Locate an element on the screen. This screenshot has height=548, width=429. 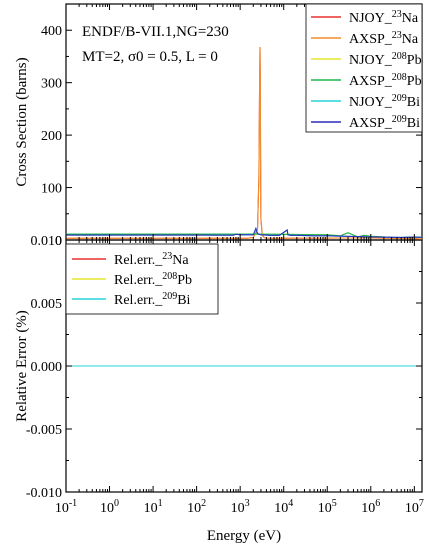
legend-label: AXSP_208Pb is located at coordinates (385, 80).